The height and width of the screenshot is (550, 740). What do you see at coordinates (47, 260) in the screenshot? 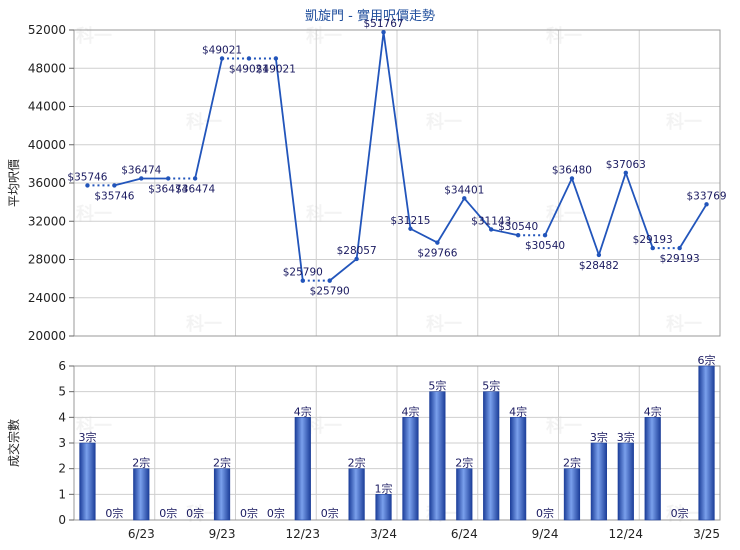
I see `price-y-tick-label: 28000` at bounding box center [47, 260].